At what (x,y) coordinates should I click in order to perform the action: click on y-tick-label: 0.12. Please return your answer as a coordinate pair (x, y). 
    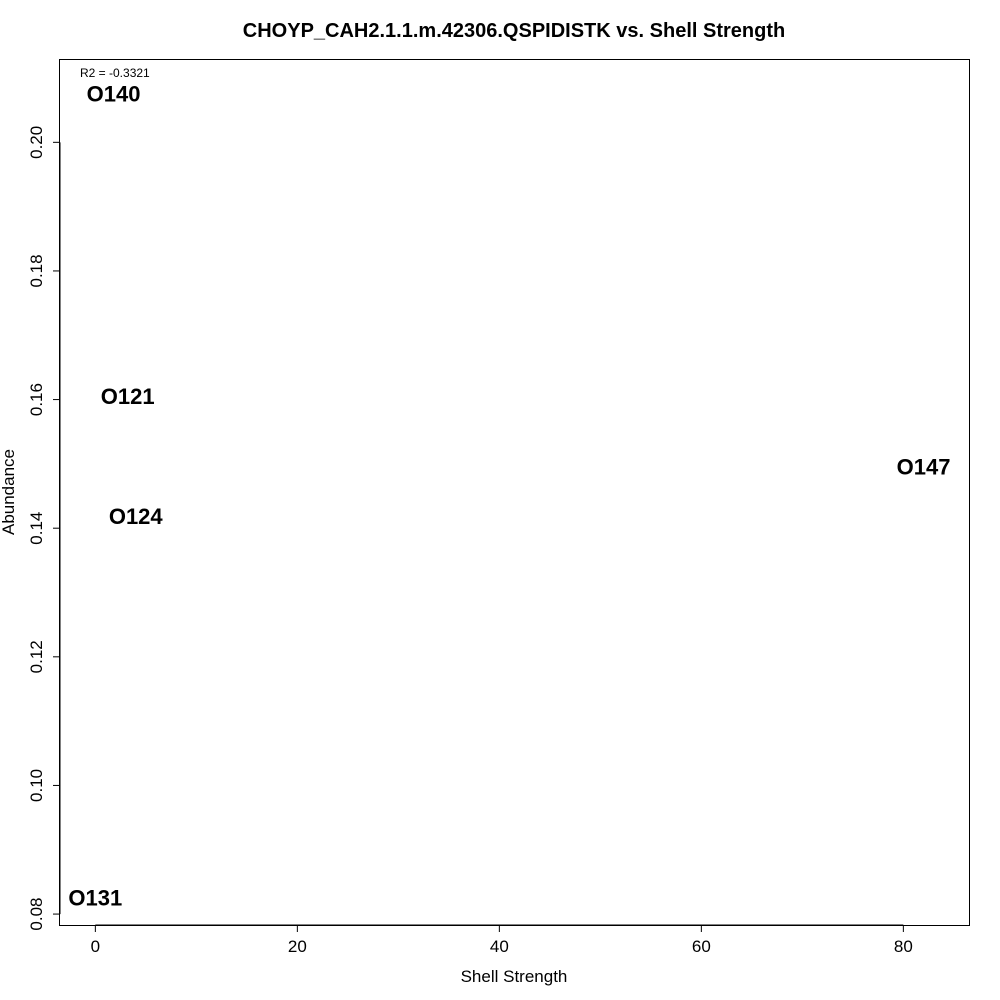
    Looking at the image, I should click on (36, 656).